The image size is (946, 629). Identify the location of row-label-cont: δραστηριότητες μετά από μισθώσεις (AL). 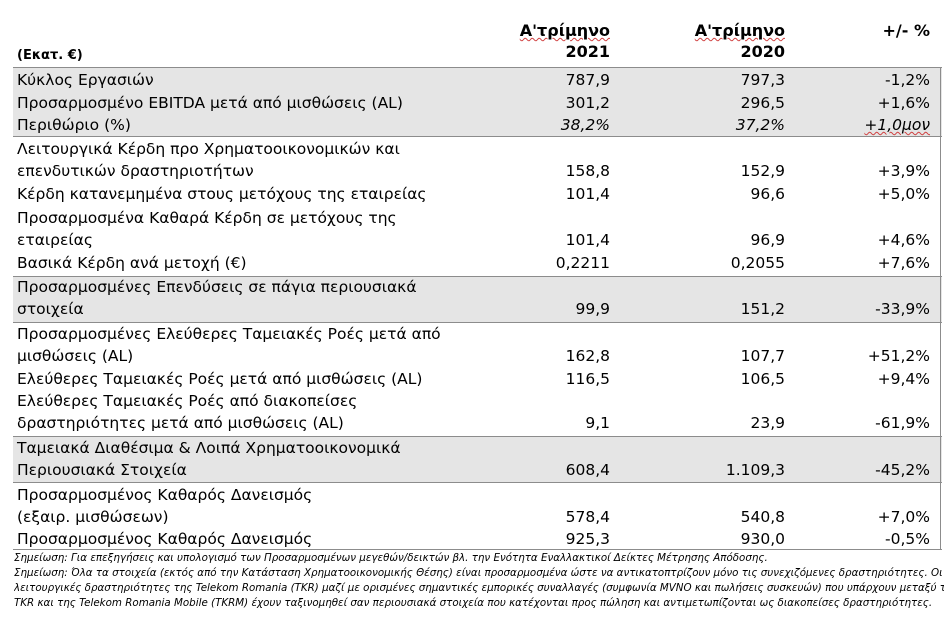
(180, 423).